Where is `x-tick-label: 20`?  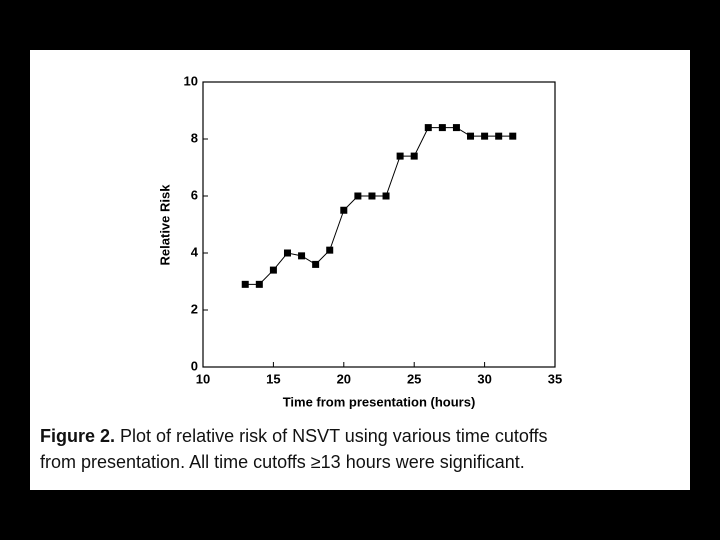
x-tick-label: 20 is located at coordinates (344, 378).